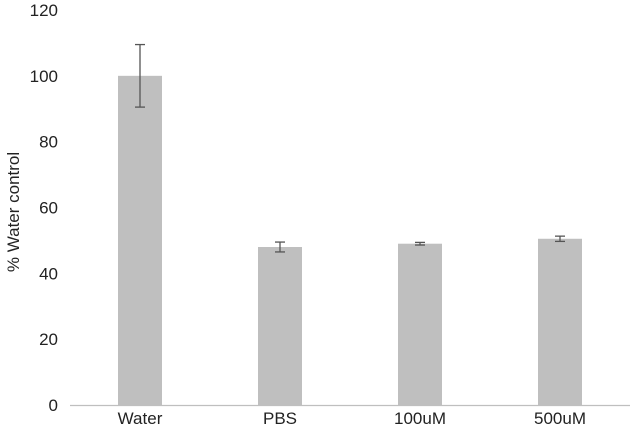 The image size is (633, 431). I want to click on error-bar-pbs, so click(280, 247).